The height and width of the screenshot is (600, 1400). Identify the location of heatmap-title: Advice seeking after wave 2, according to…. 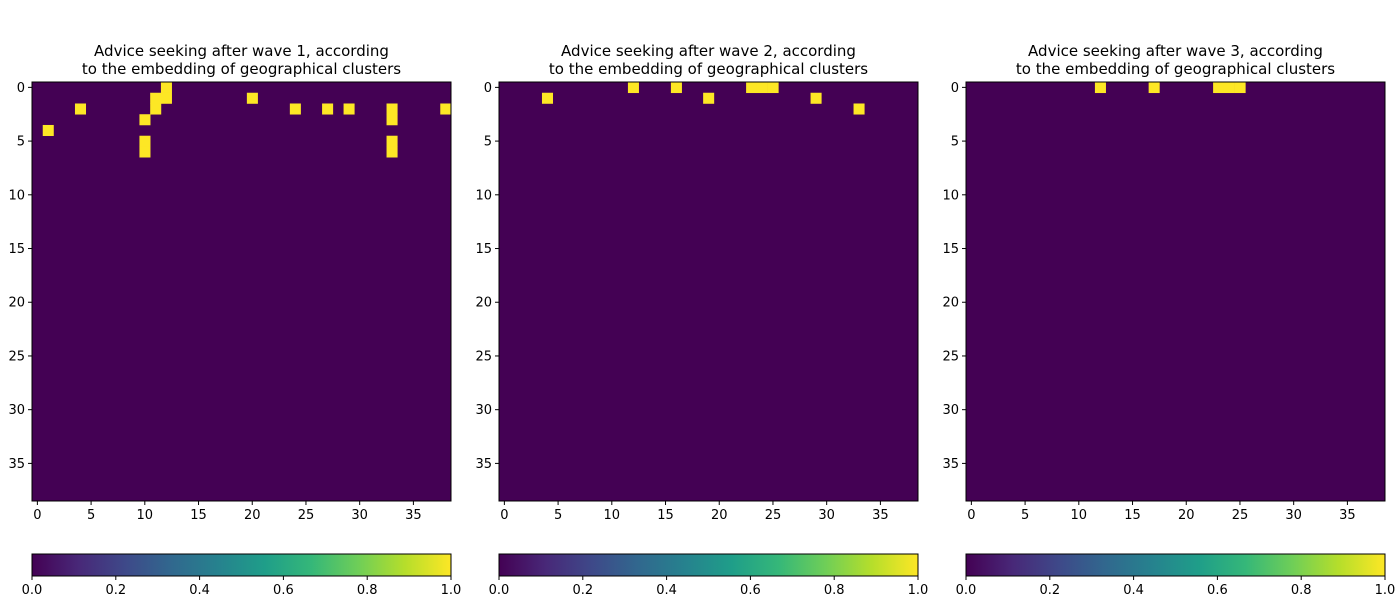
(708, 60).